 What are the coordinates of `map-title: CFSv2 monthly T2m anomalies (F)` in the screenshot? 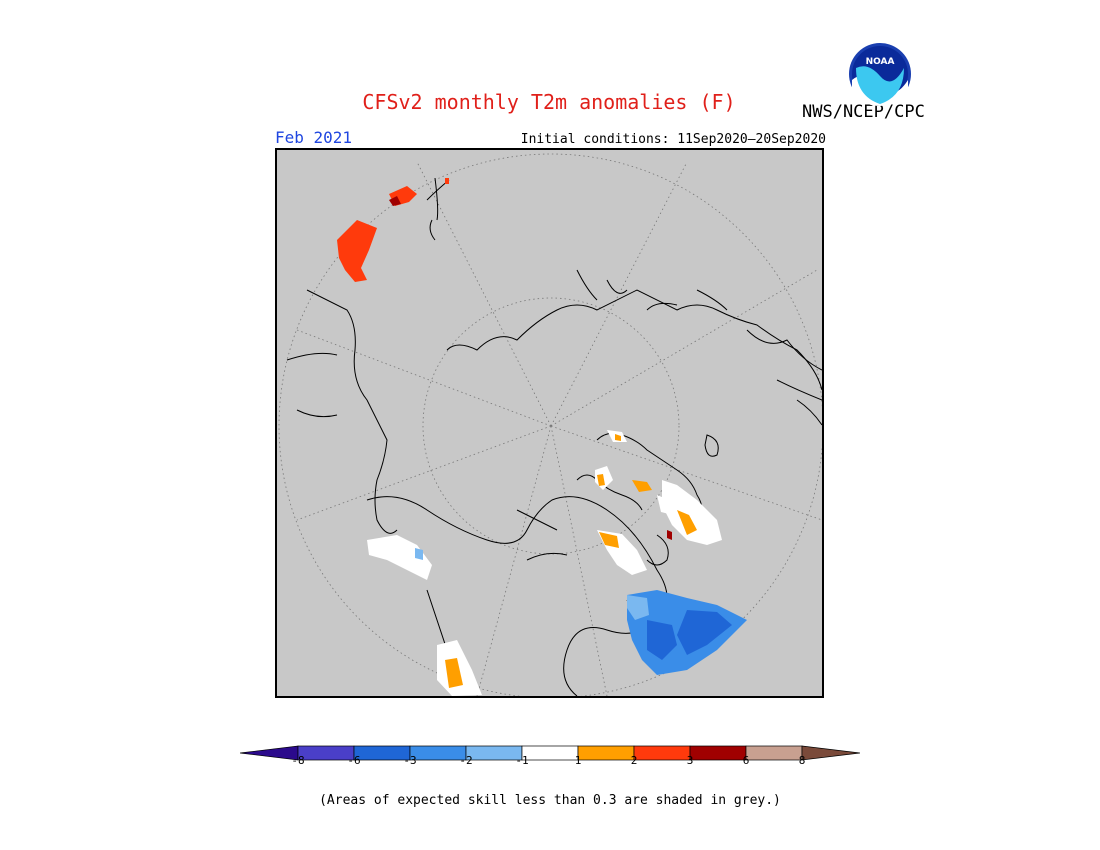 It's located at (549, 102).